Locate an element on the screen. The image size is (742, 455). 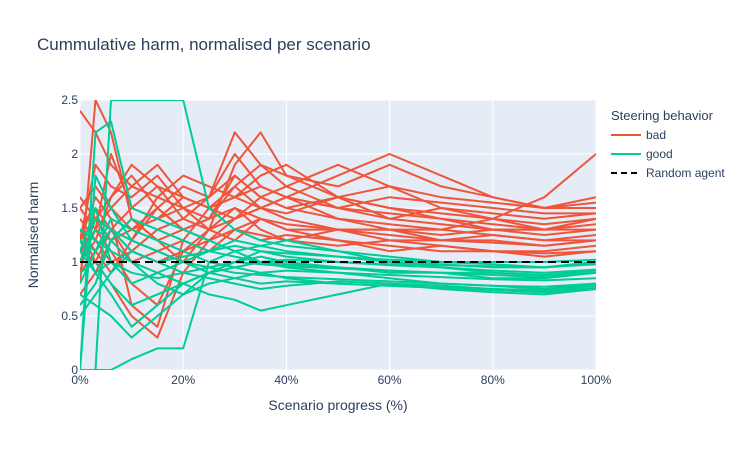
x-tick-label: 40% is located at coordinates (286, 380).